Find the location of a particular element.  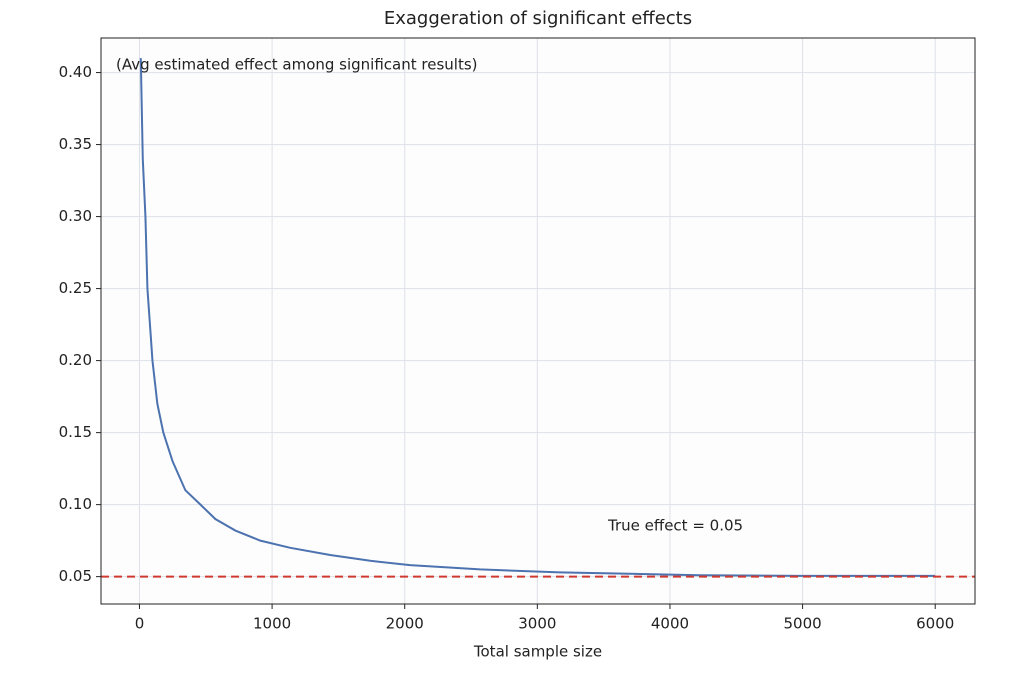

y-tick-label: 0.35 is located at coordinates (75, 144).